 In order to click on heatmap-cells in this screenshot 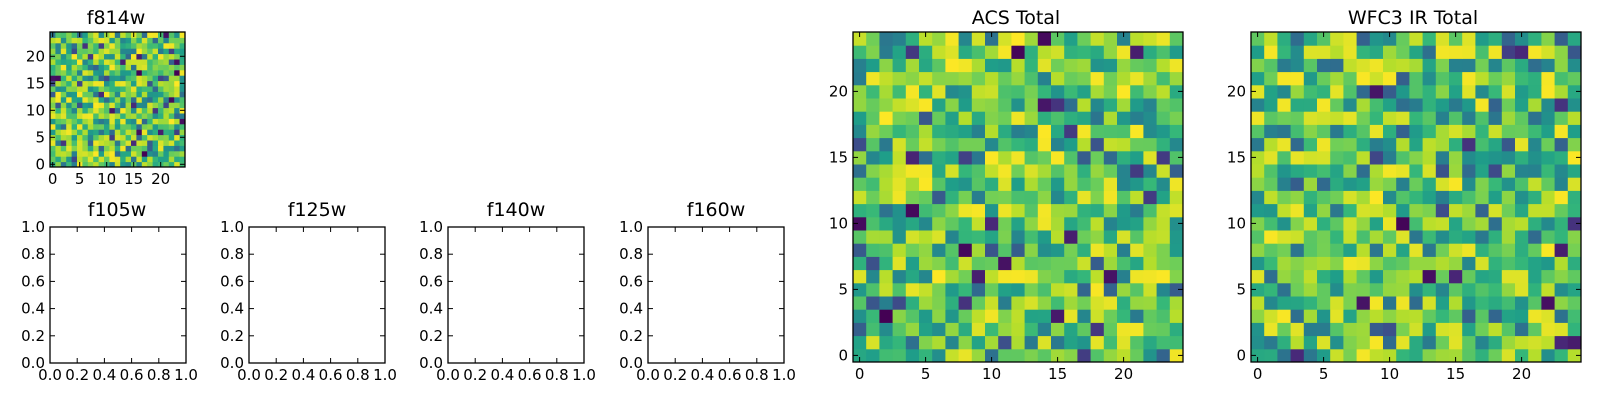, I will do `click(118, 100)`.